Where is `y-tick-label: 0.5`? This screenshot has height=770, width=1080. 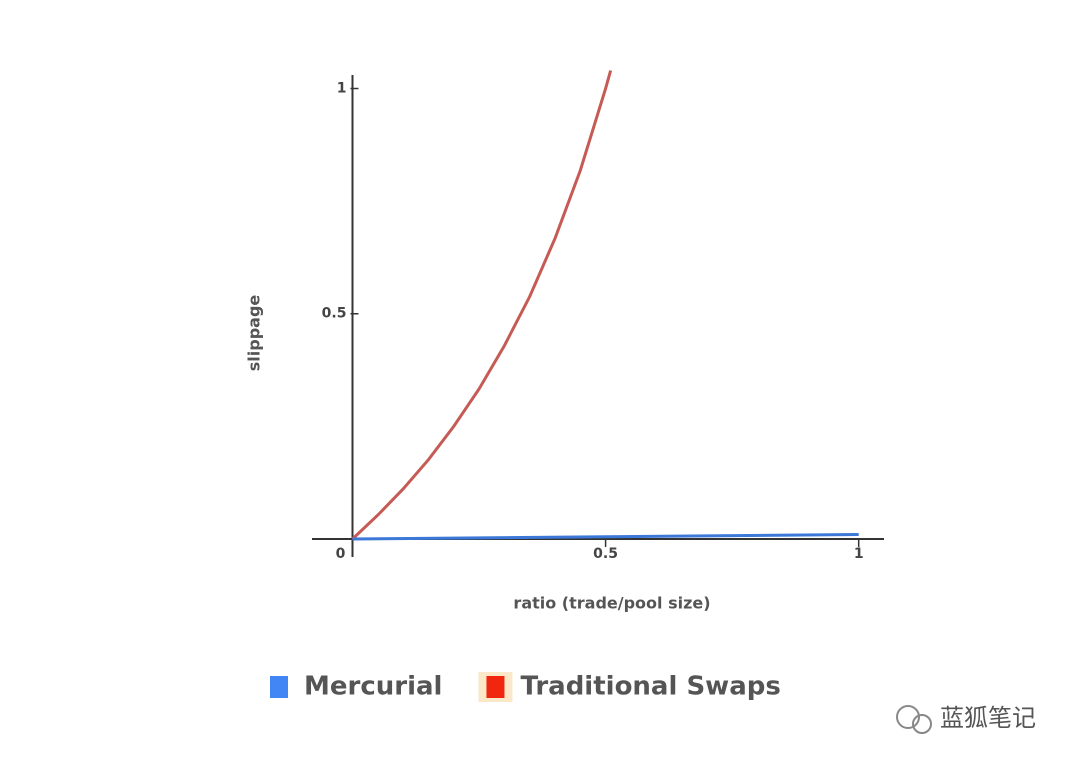
y-tick-label: 0.5 is located at coordinates (334, 314).